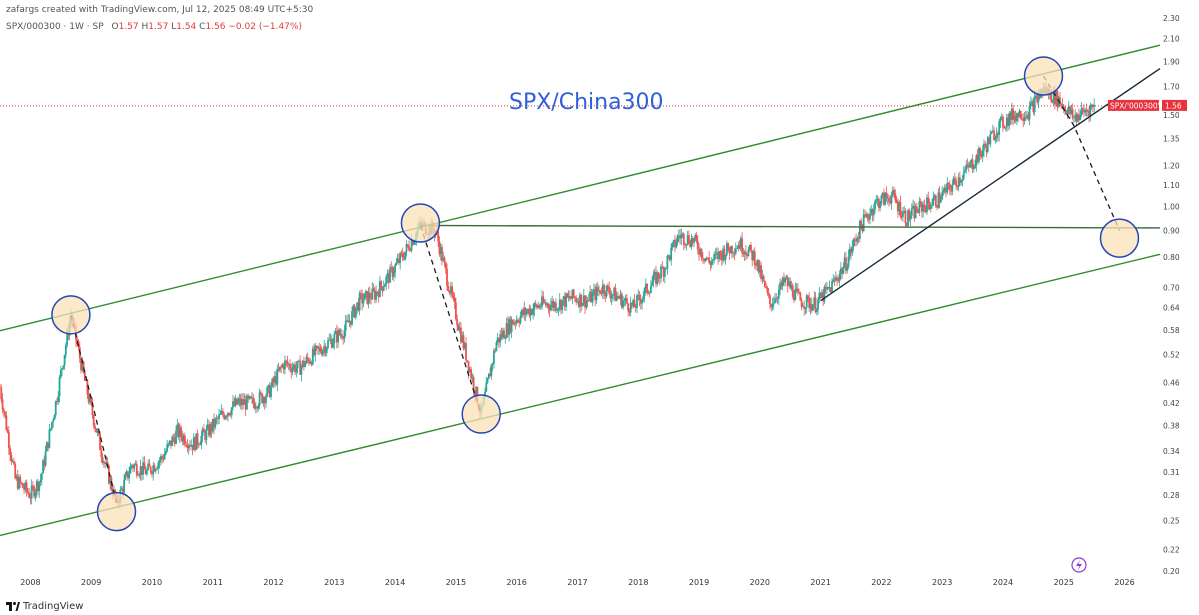  Describe the element at coordinates (1133, 105) in the screenshot. I see `last-price-label-bg` at that location.